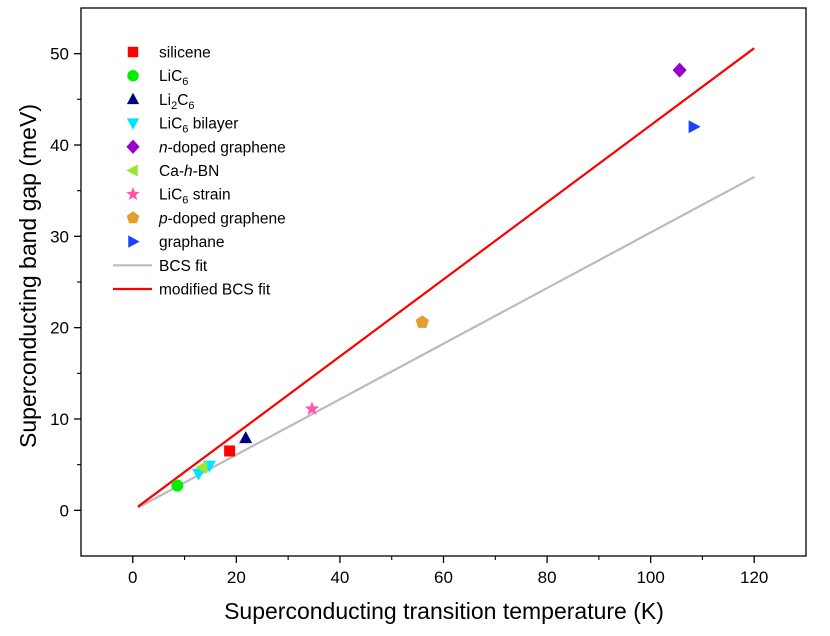  I want to click on y-tick-label: 20, so click(59, 328).